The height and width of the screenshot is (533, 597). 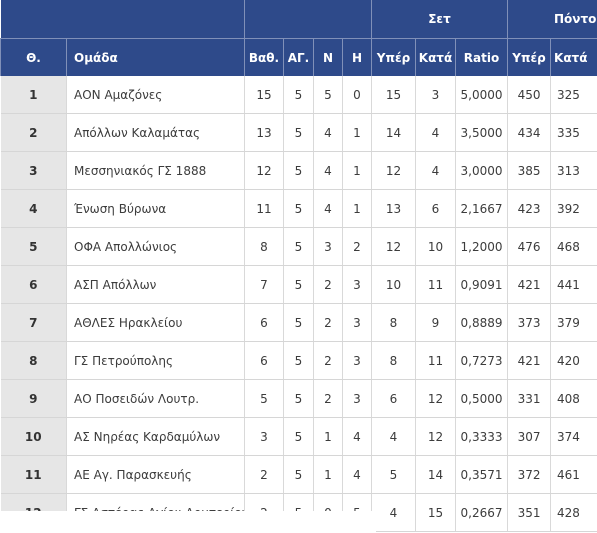 What do you see at coordinates (357, 132) in the screenshot?
I see `row-losses: 1` at bounding box center [357, 132].